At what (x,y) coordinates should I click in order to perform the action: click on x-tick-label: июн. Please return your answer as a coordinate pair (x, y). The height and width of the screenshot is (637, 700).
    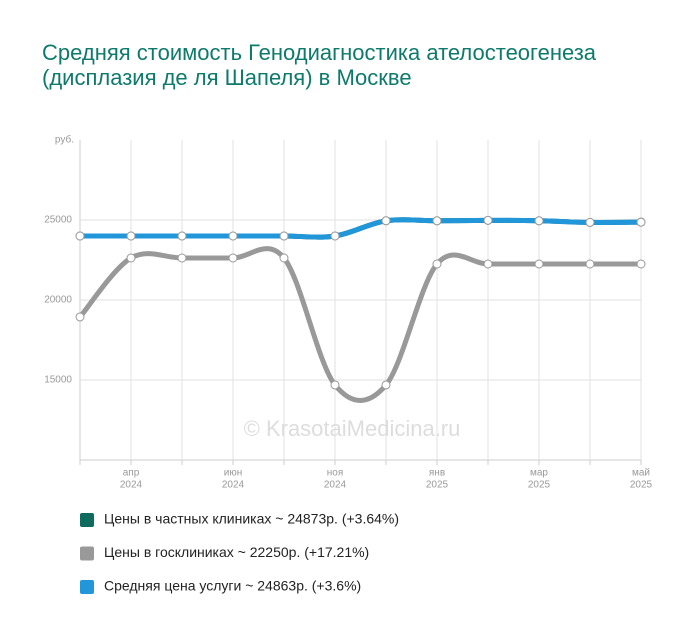
    Looking at the image, I should click on (233, 473).